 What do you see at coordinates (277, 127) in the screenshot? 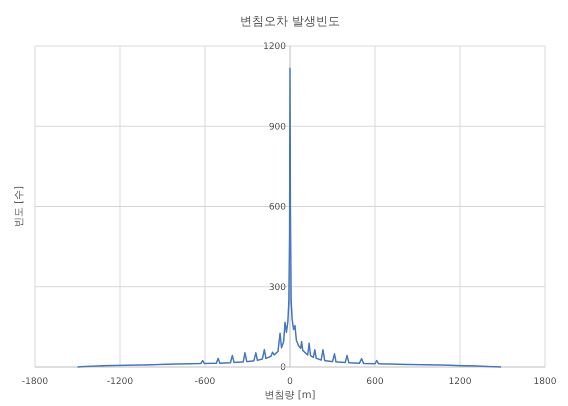
I see `y-tick-label: 900` at bounding box center [277, 127].